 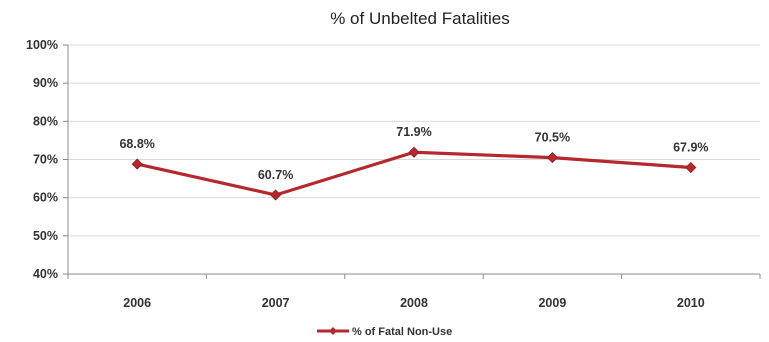 I want to click on y-tick-label-80: 80%, so click(x=45, y=121).